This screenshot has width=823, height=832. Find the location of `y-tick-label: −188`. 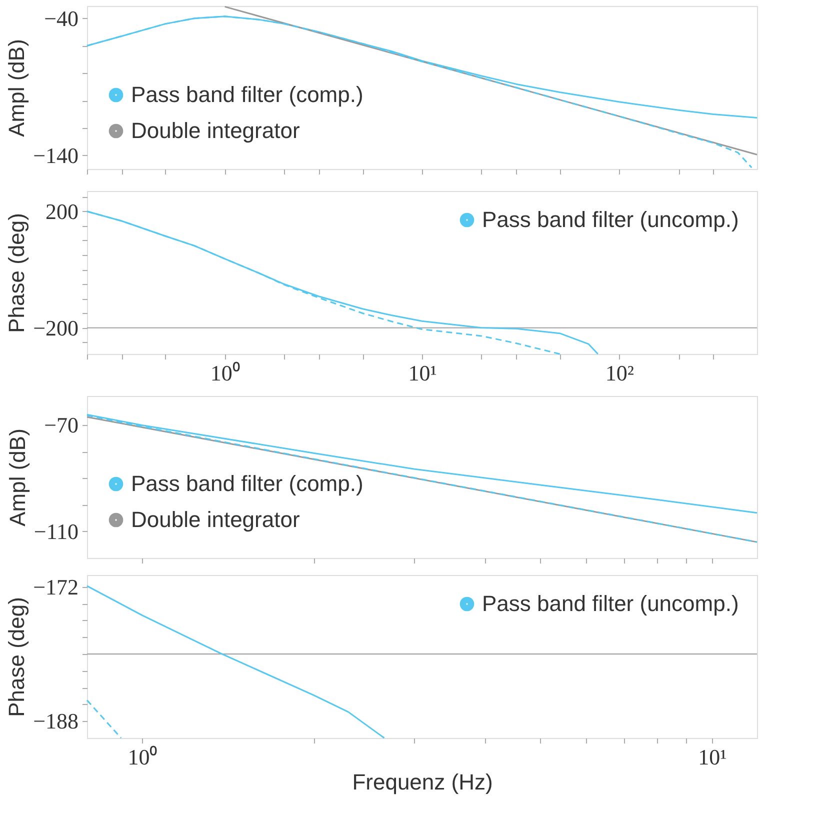

y-tick-label: −188 is located at coordinates (55, 721).